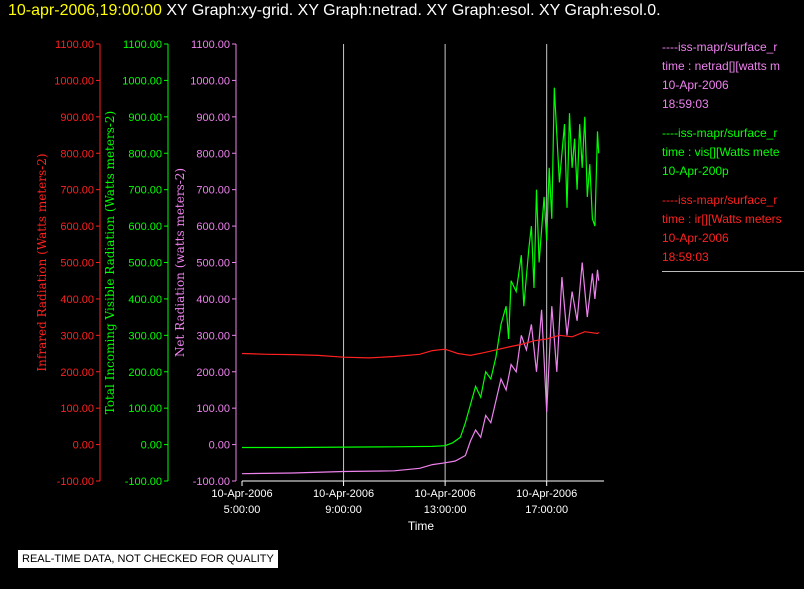 Image resolution: width=804 pixels, height=589 pixels. What do you see at coordinates (74, 45) in the screenshot?
I see `ir-tick-label: 1100.00` at bounding box center [74, 45].